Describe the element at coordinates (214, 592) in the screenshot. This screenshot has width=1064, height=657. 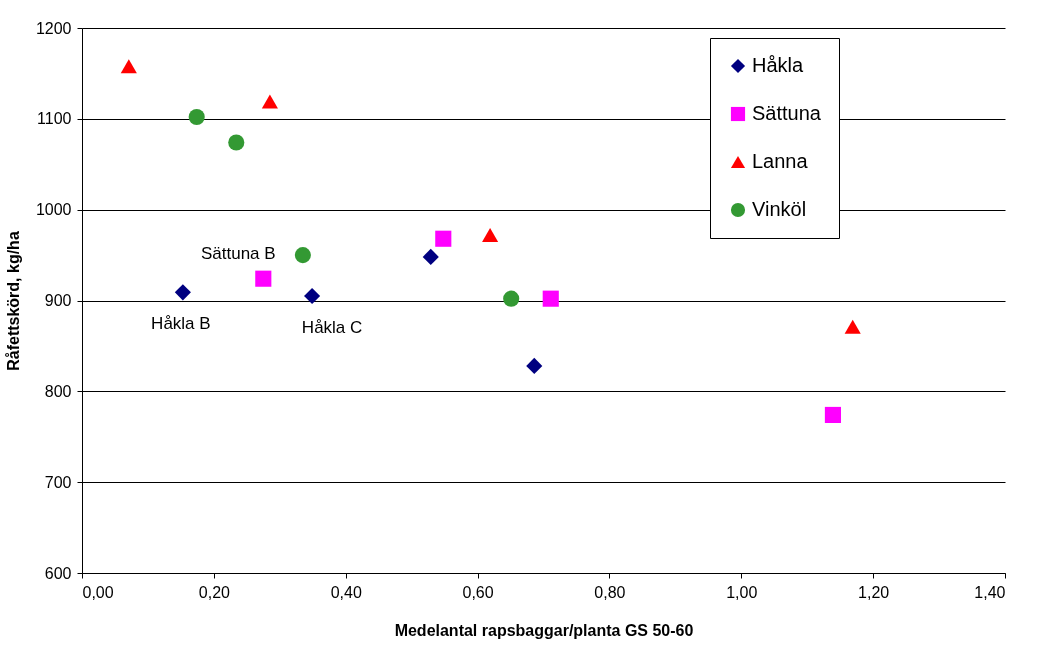
I see `x-tick-label: 0,20` at that location.